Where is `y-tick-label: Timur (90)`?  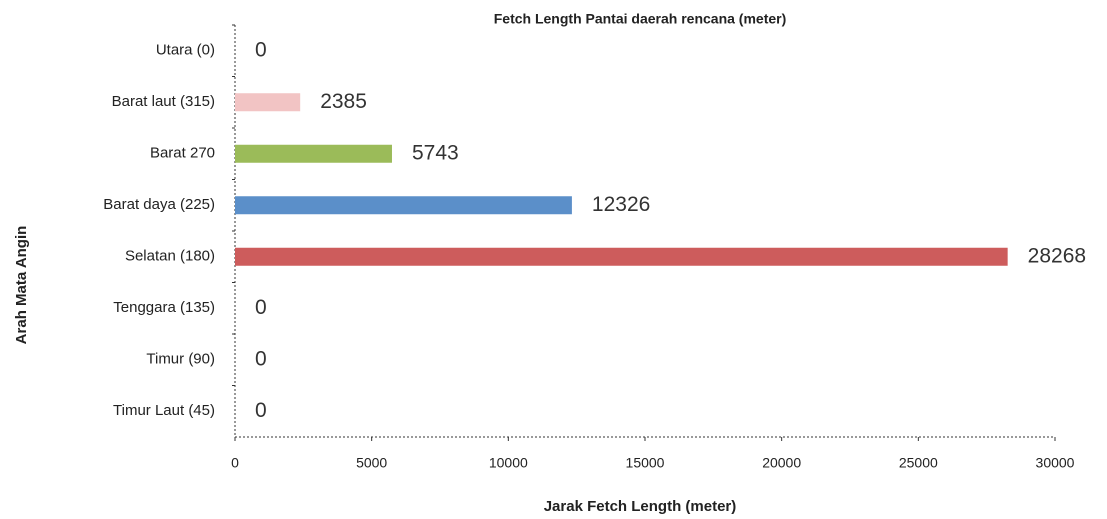
y-tick-label: Timur (90) is located at coordinates (180, 359).